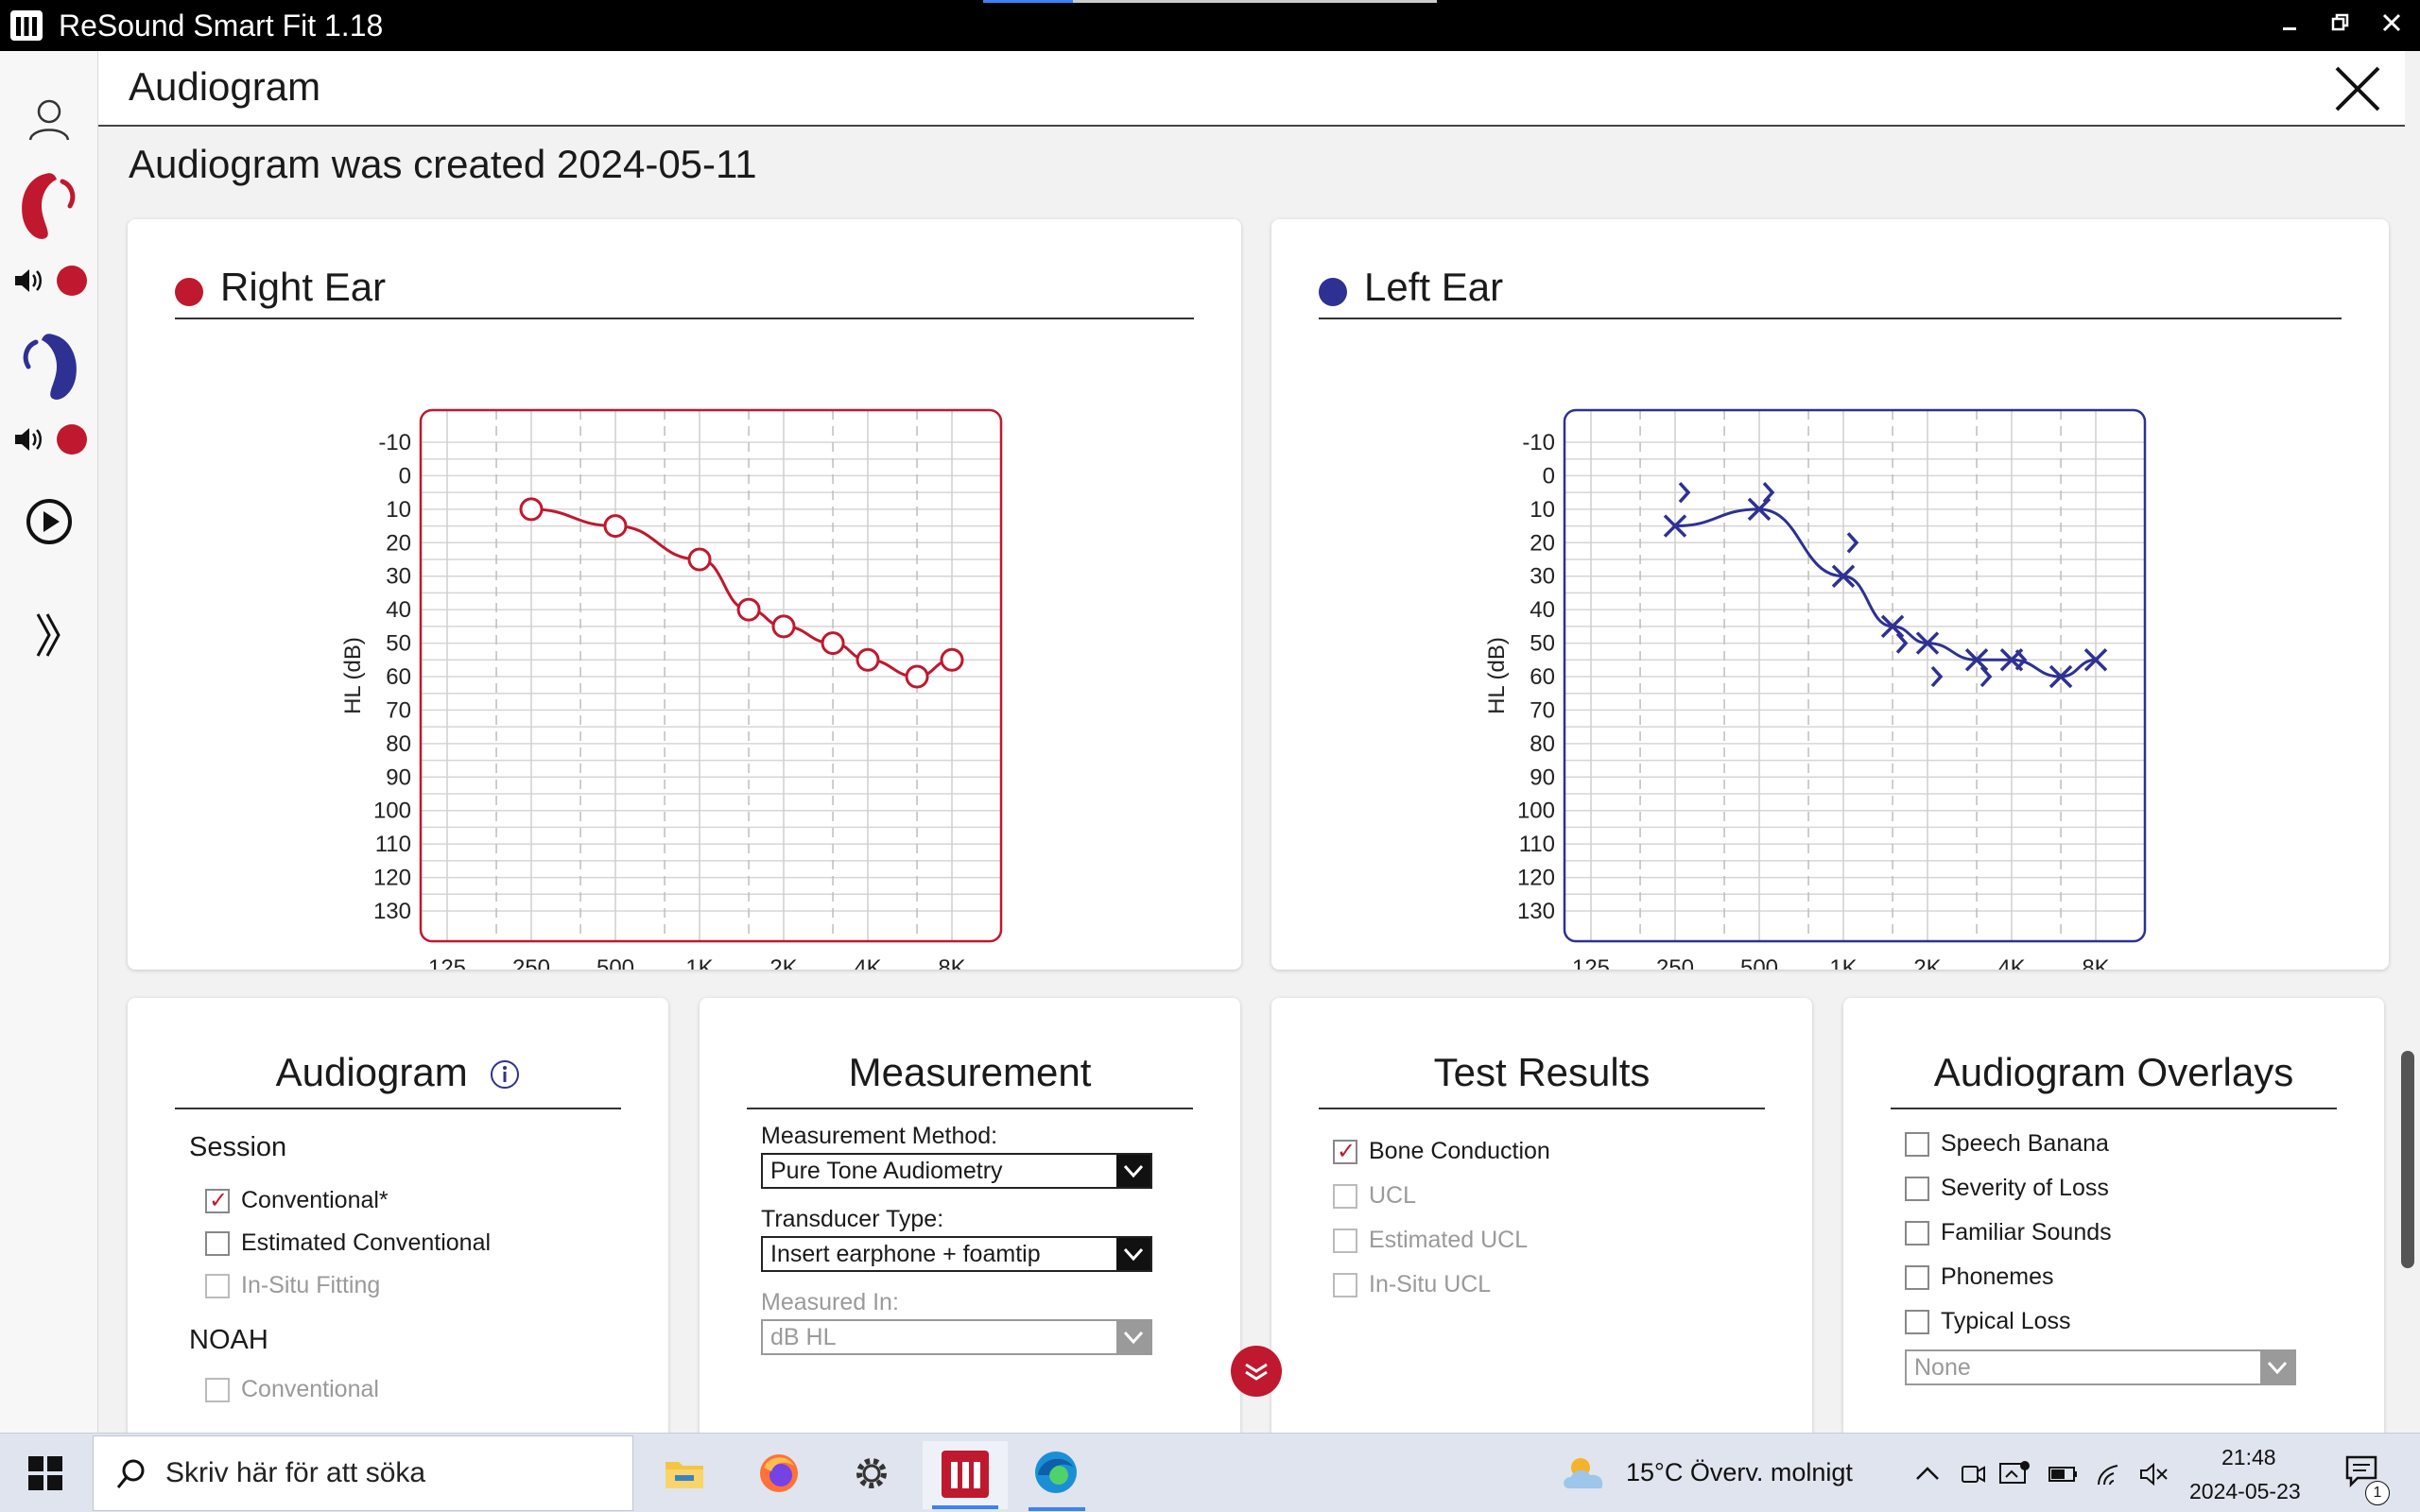 This screenshot has height=1512, width=2420. What do you see at coordinates (2154, 1474) in the screenshot?
I see `volume-muted-icon` at bounding box center [2154, 1474].